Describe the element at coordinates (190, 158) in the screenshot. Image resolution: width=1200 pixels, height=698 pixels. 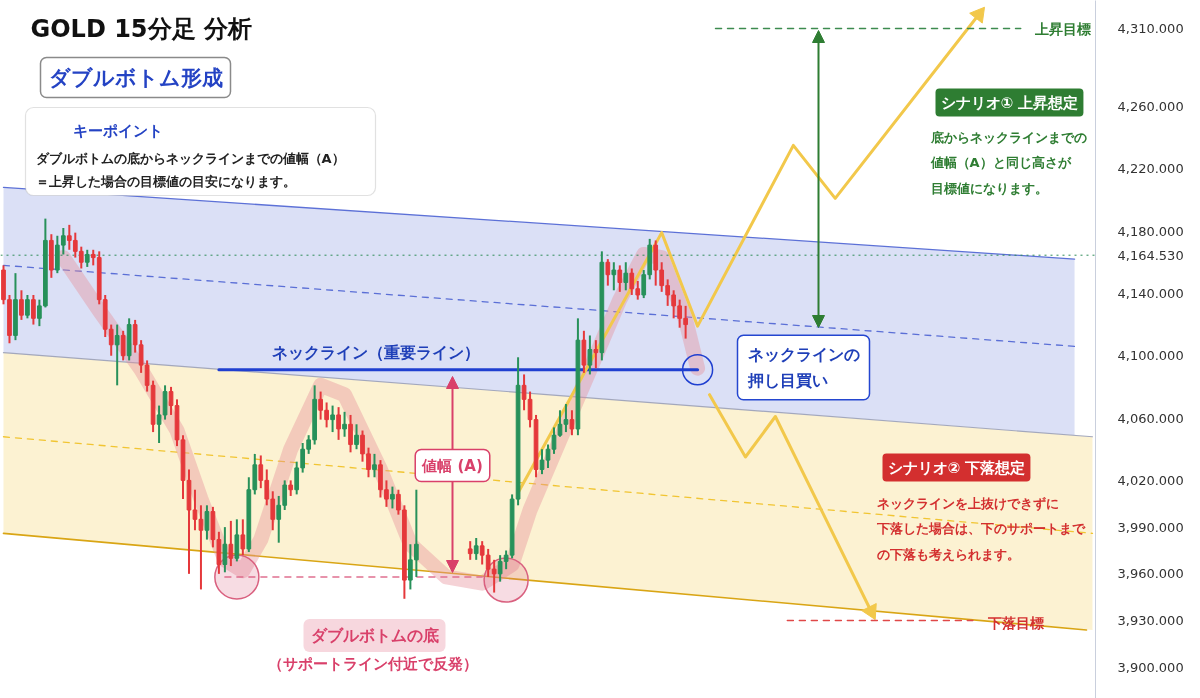
I see `annotation: ダブルボトムの底からネックラインまでの値幅（A）` at that location.